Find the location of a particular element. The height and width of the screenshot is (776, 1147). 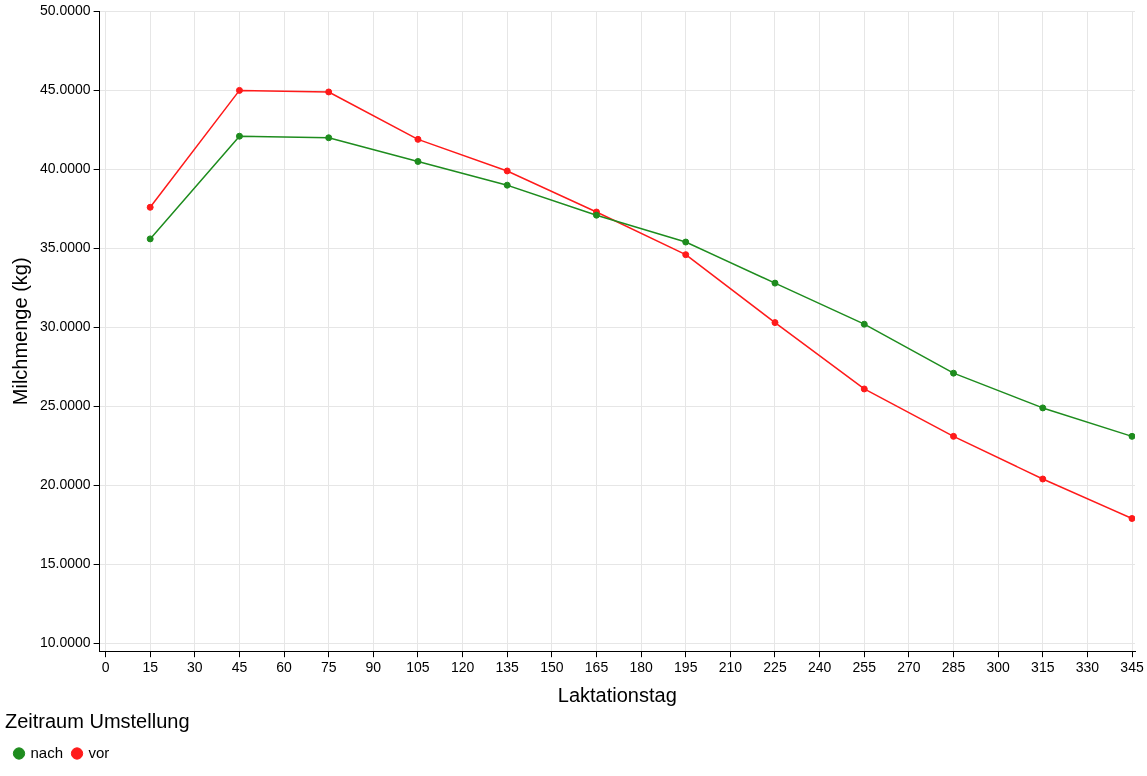

x-tick-label: 195 is located at coordinates (686, 667).